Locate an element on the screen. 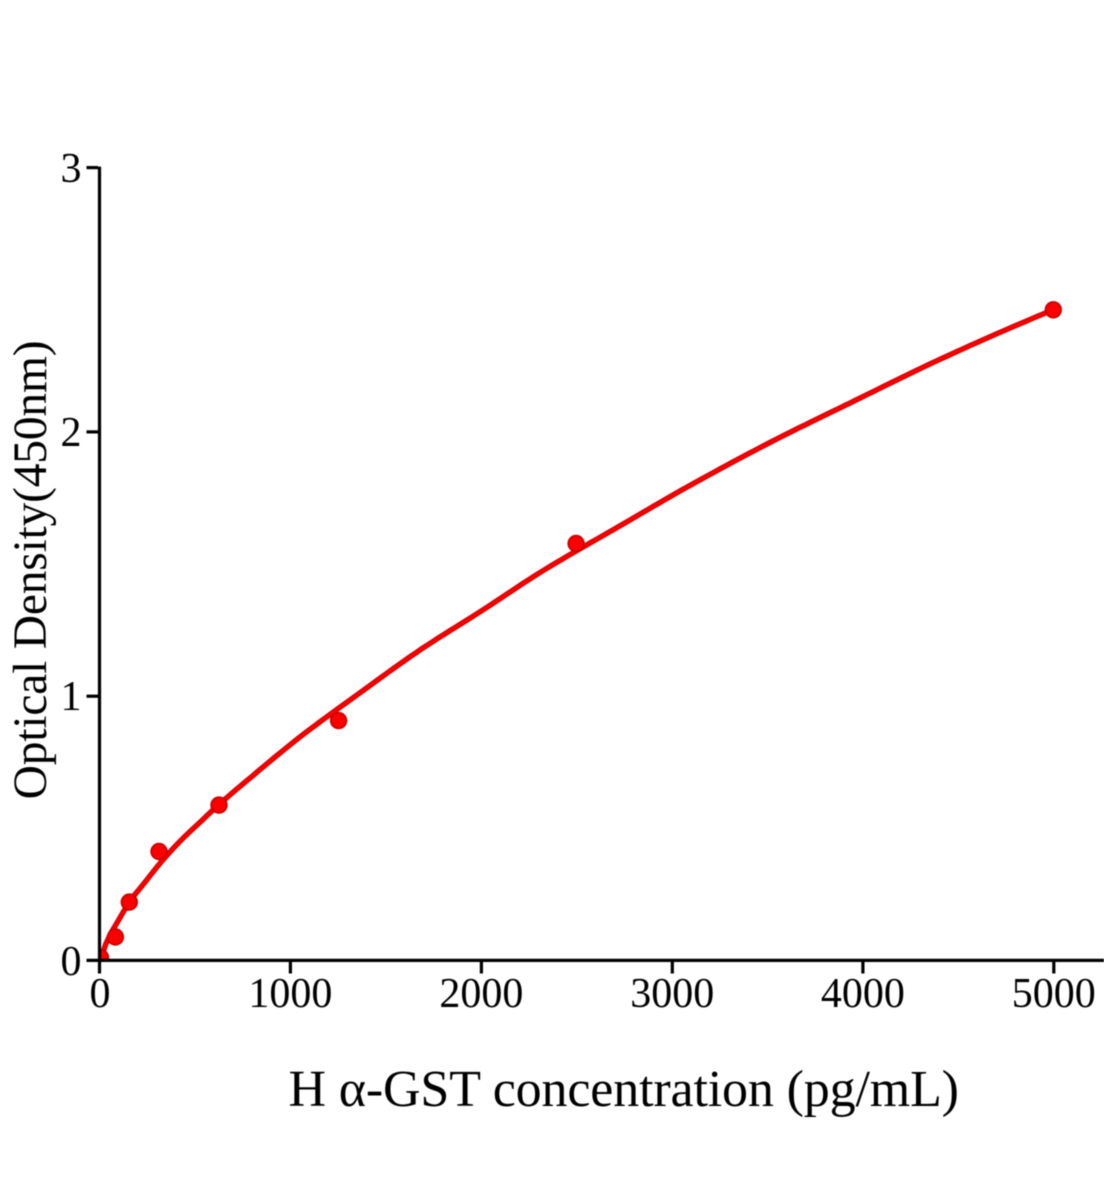 This screenshot has width=1104, height=1200. svg-text: 4000 is located at coordinates (863, 994).